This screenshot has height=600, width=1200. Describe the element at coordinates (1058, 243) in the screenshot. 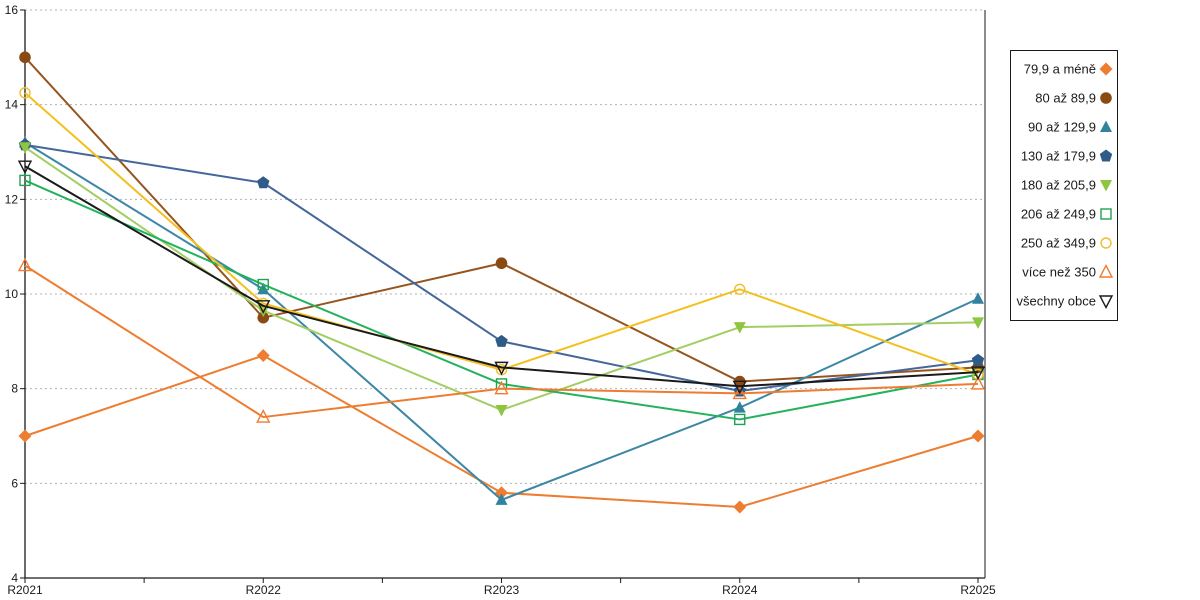

I see `legend-label: 250 až 349,9` at that location.